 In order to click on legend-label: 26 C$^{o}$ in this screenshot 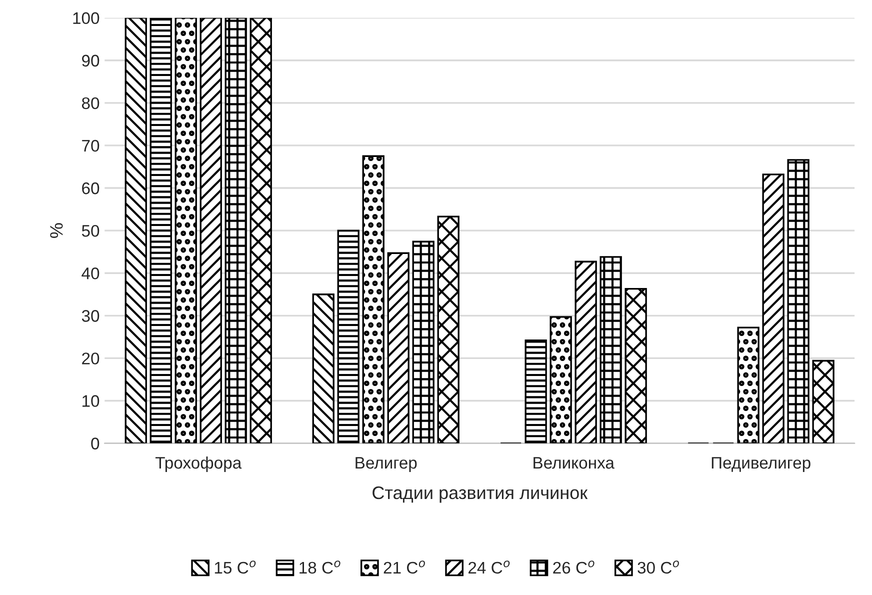, I will do `click(573, 567)`.